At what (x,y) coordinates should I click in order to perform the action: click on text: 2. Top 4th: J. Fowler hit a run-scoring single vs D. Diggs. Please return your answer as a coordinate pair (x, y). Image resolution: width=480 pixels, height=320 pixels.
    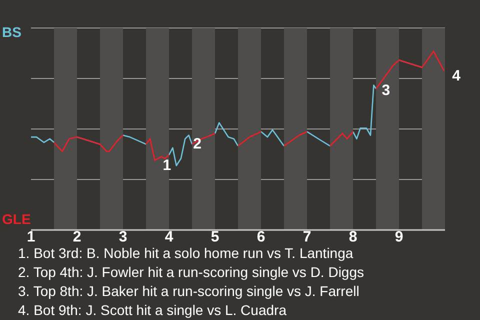
    Looking at the image, I should click on (191, 272).